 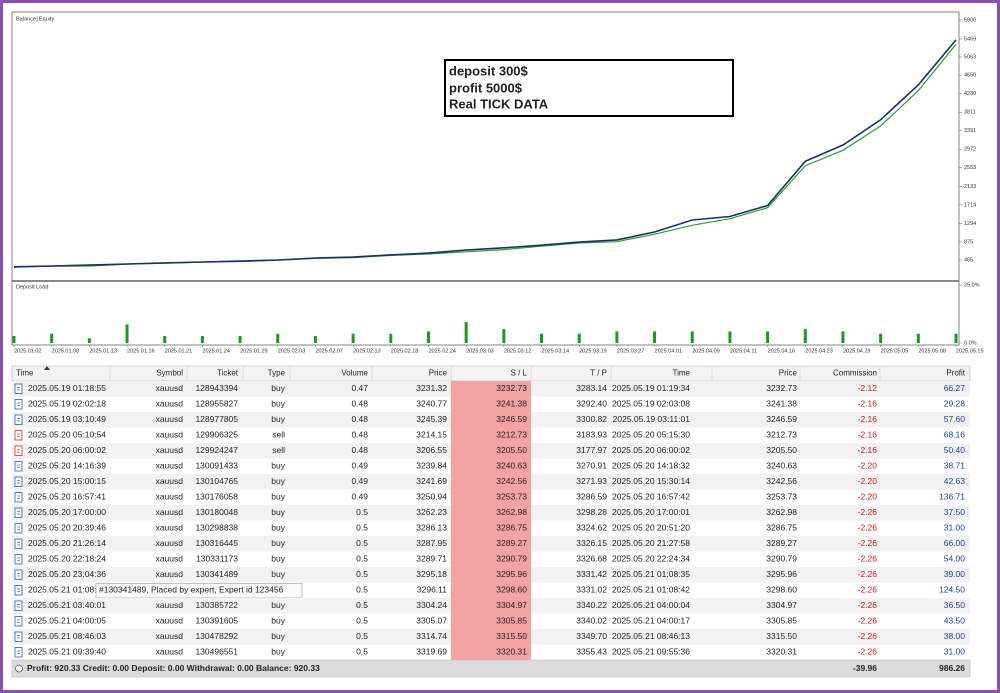 I want to click on cell-profit: 39.00, so click(x=955, y=574).